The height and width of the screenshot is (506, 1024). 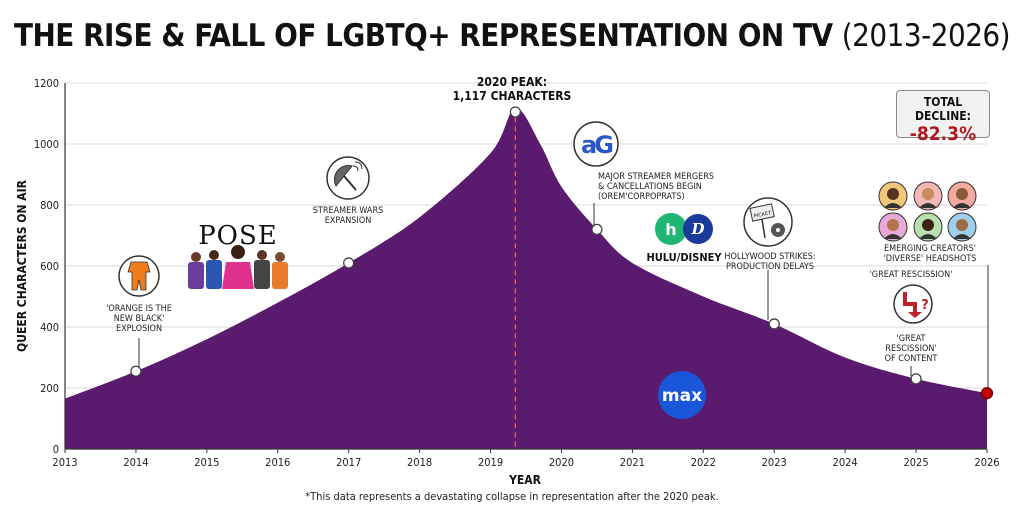 I want to click on hulu-disney-logos: h D HULU/DISNEY, so click(x=684, y=238).